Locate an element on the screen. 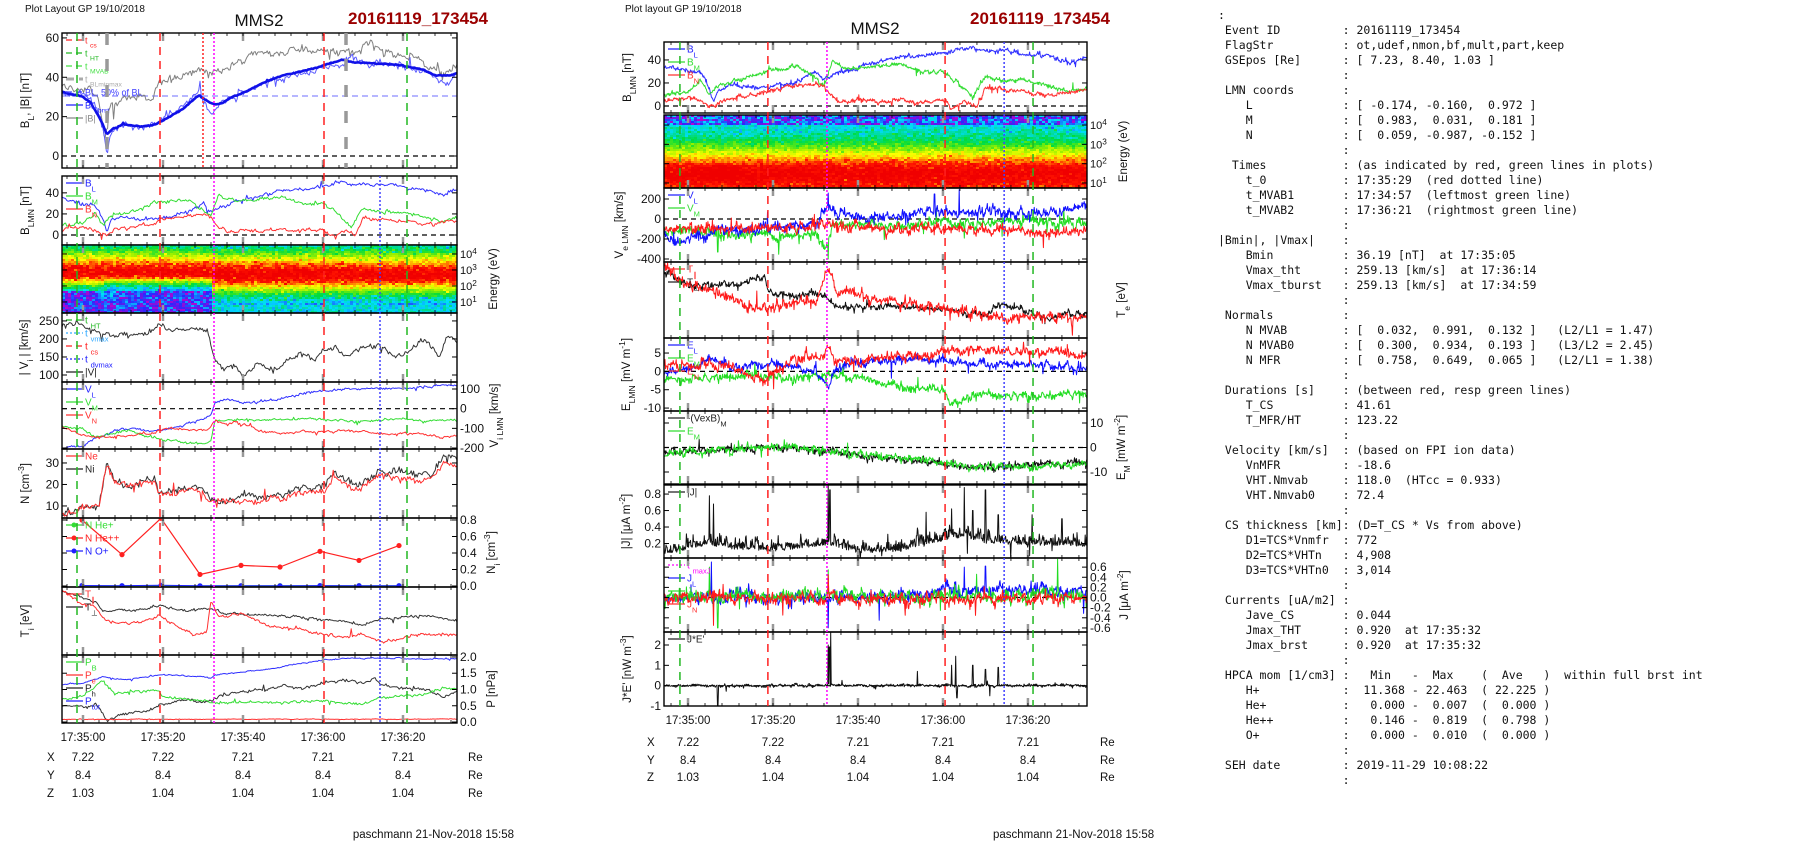 The width and height of the screenshot is (1804, 841). panel-7: T∥T⊥Ti [eV] is located at coordinates (239, 621).